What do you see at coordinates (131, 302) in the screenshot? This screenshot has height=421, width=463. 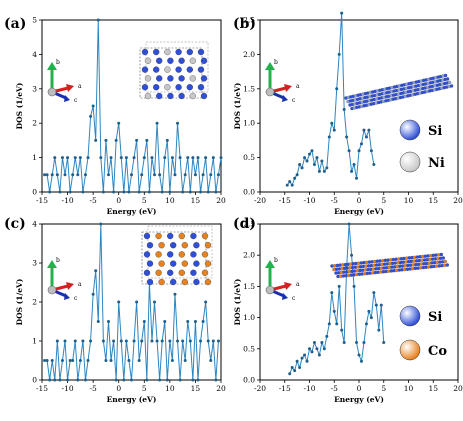 I see `dos-series-line` at bounding box center [131, 302].